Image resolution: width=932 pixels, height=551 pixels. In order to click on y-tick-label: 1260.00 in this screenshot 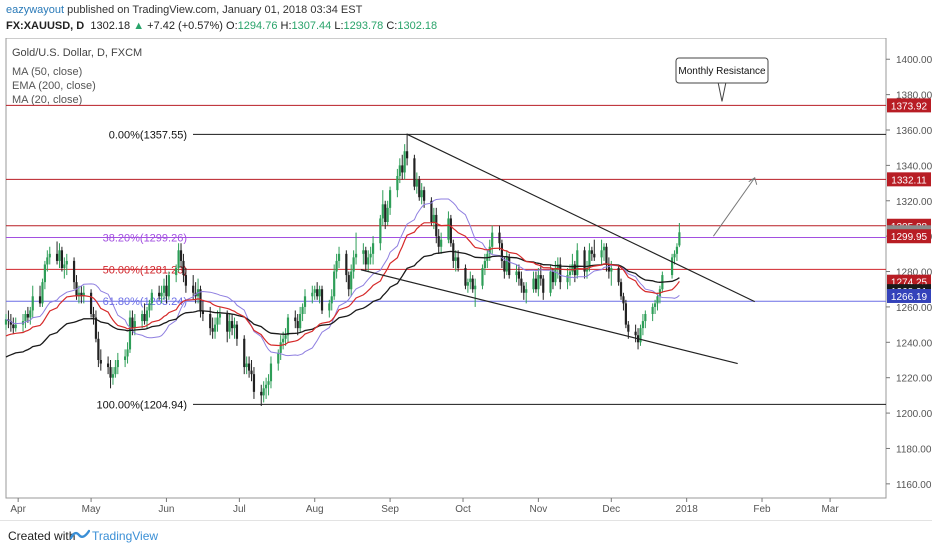, I will do `click(914, 308)`.